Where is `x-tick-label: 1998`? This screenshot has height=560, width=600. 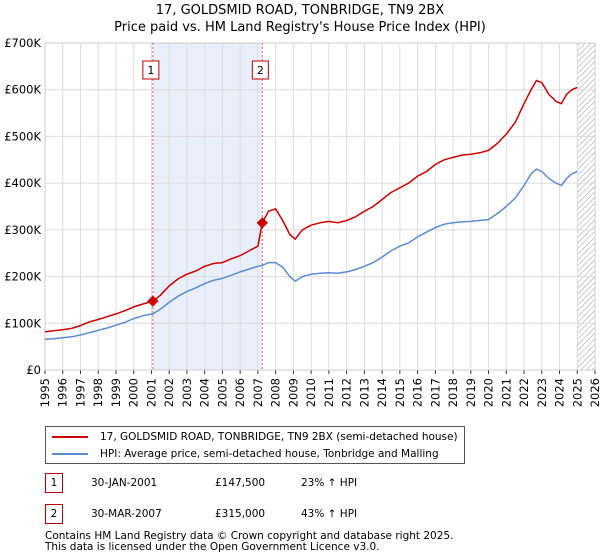 x-tick-label: 1998 is located at coordinates (98, 392).